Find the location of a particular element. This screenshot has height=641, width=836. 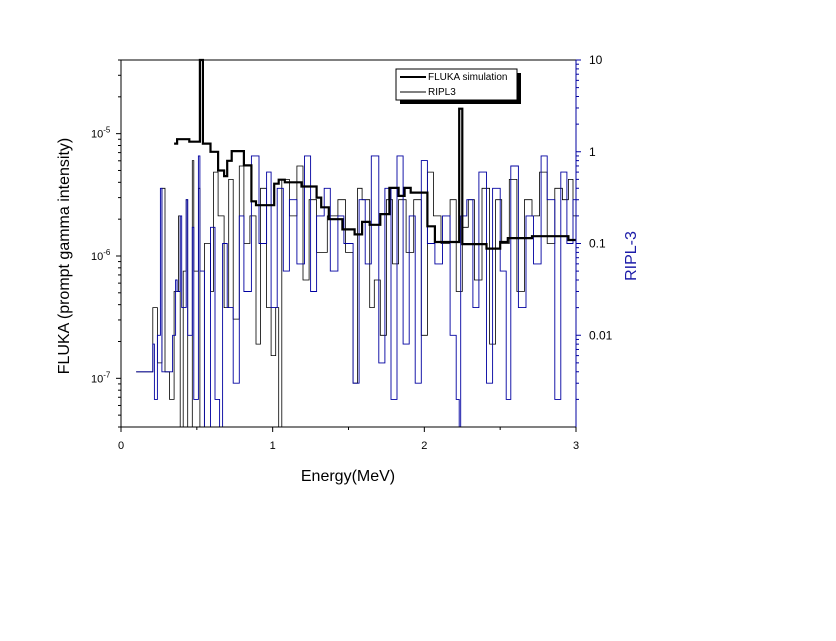

left-axis-ticks: 10-710-610-5 is located at coordinates (106, 243).